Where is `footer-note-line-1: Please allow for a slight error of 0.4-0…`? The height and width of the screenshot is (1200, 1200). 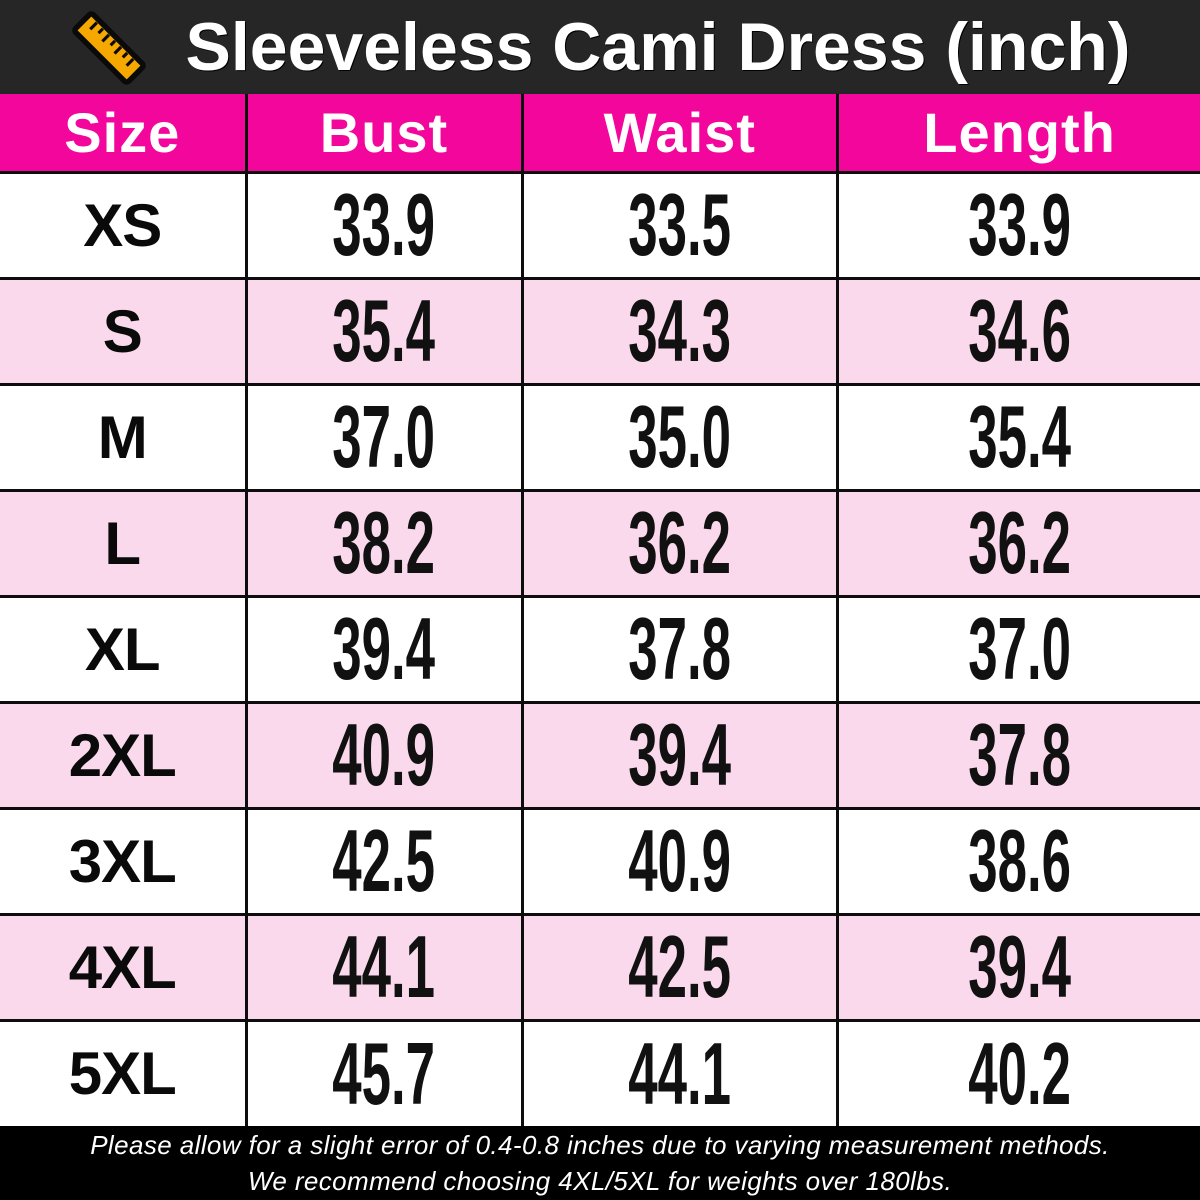 footer-note-line-1: Please allow for a slight error of 0.4-0… is located at coordinates (600, 1144).